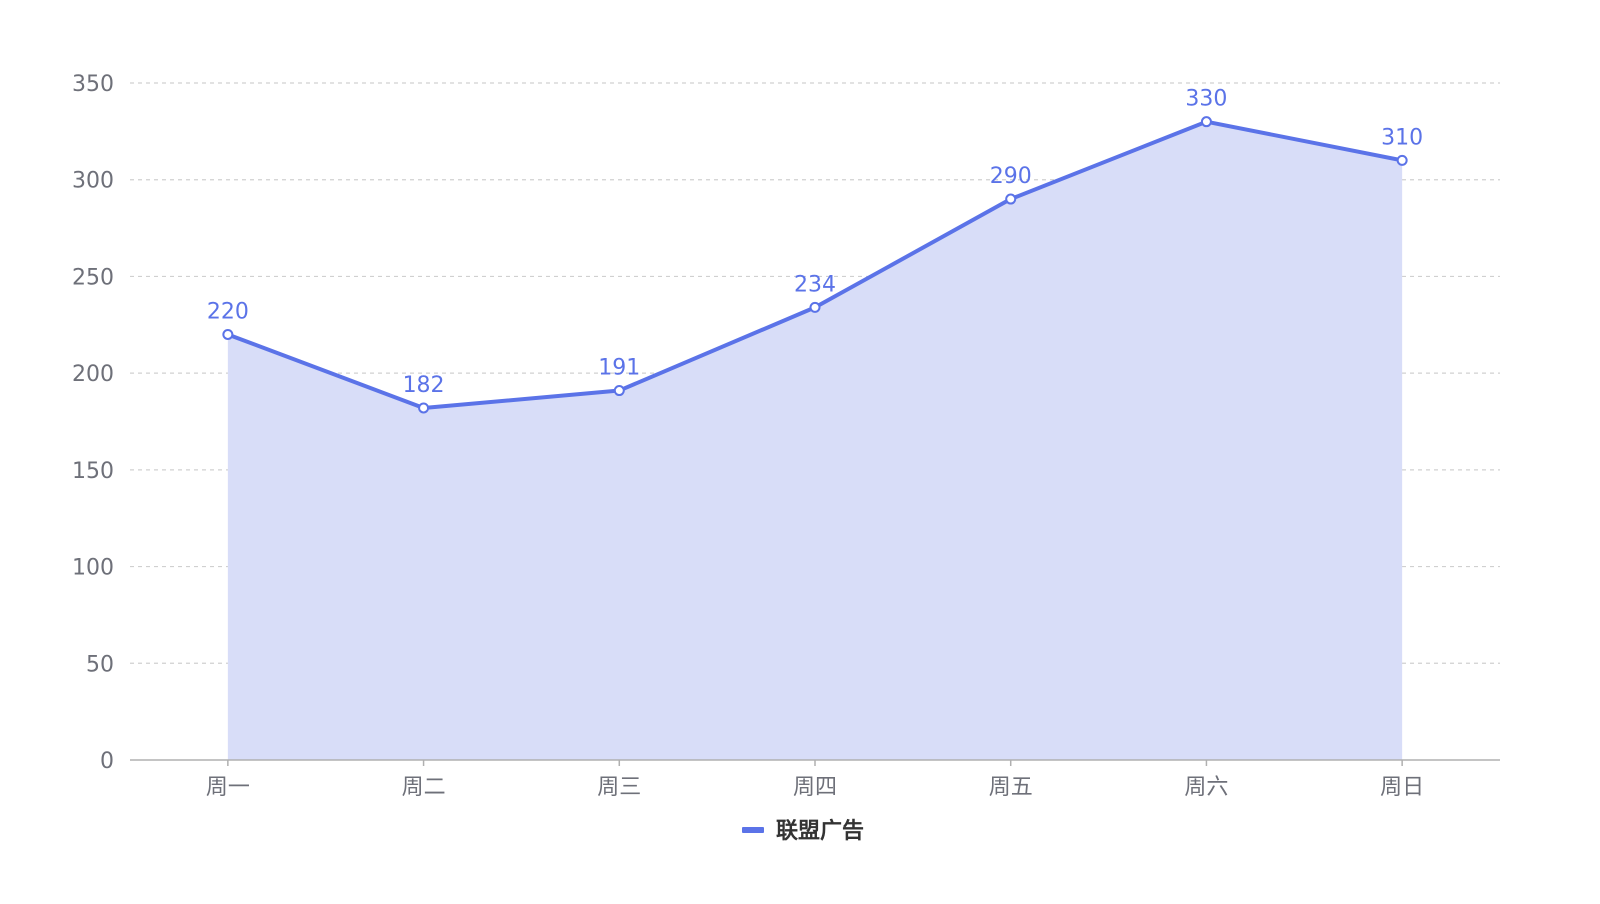  Describe the element at coordinates (93, 471) in the screenshot. I see `y-tick-label: 150` at that location.